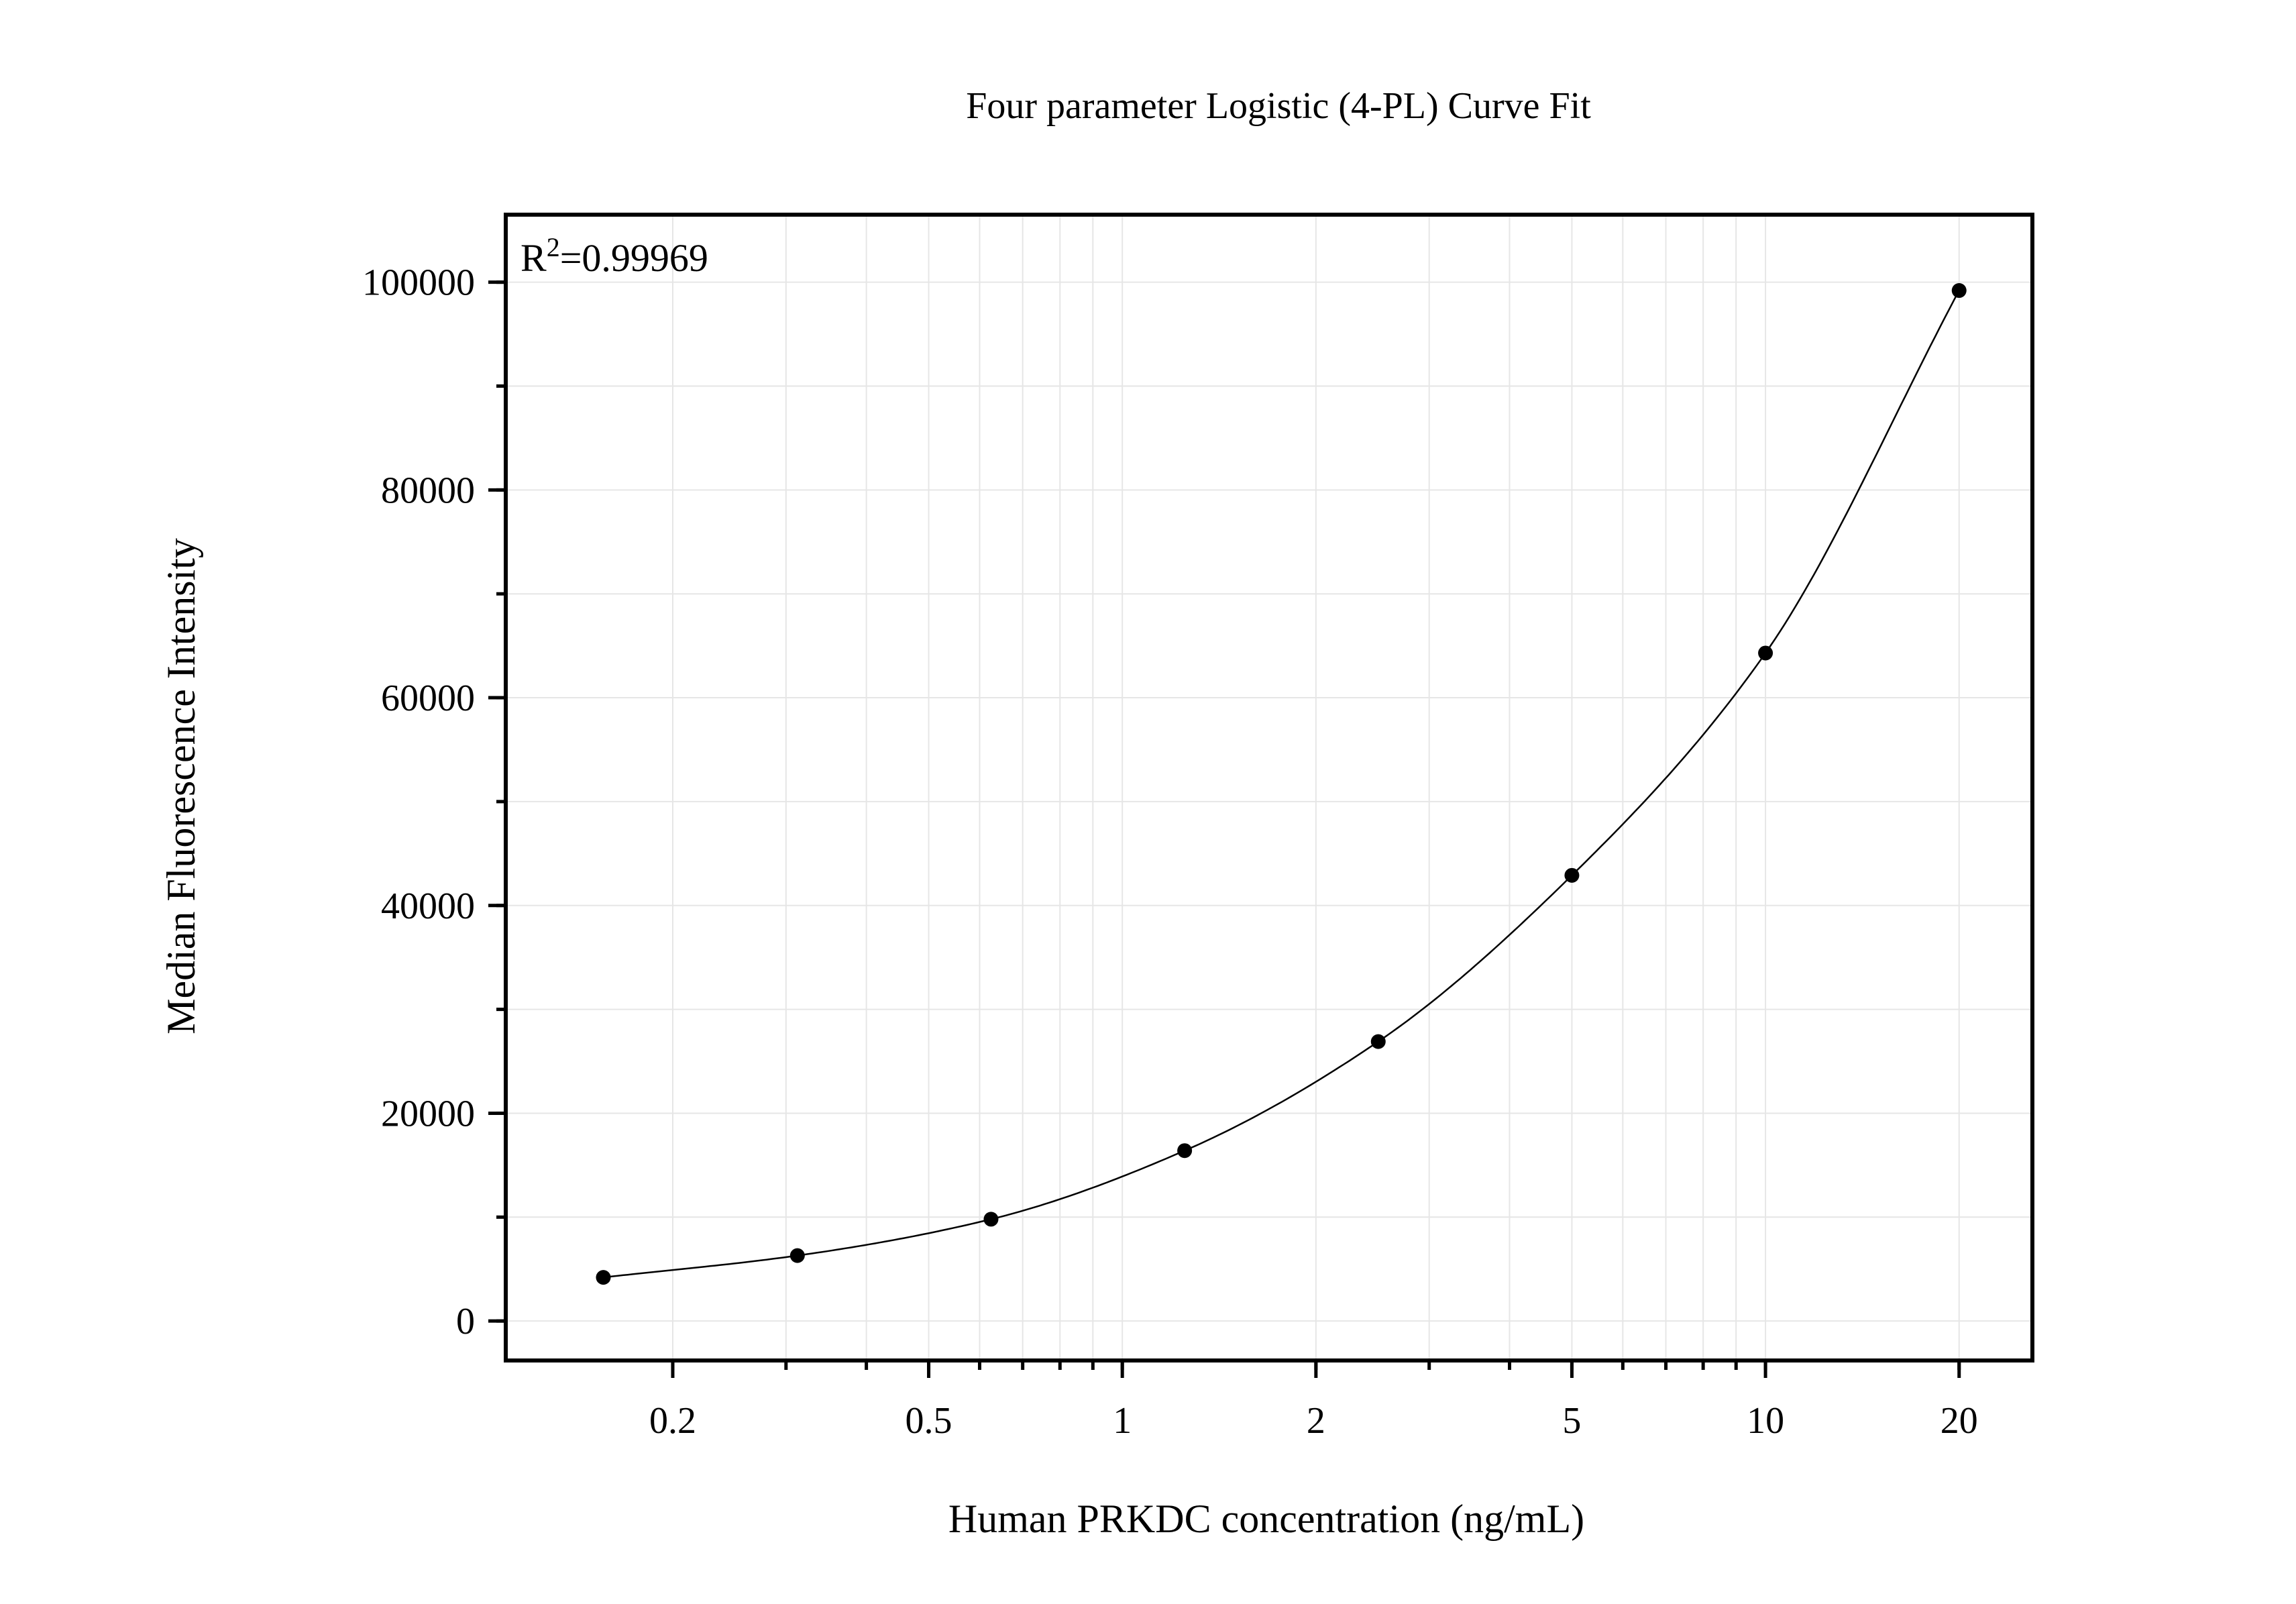 This screenshot has width=2296, height=1604. What do you see at coordinates (553, 247) in the screenshot?
I see `r2-superscript: 2` at bounding box center [553, 247].